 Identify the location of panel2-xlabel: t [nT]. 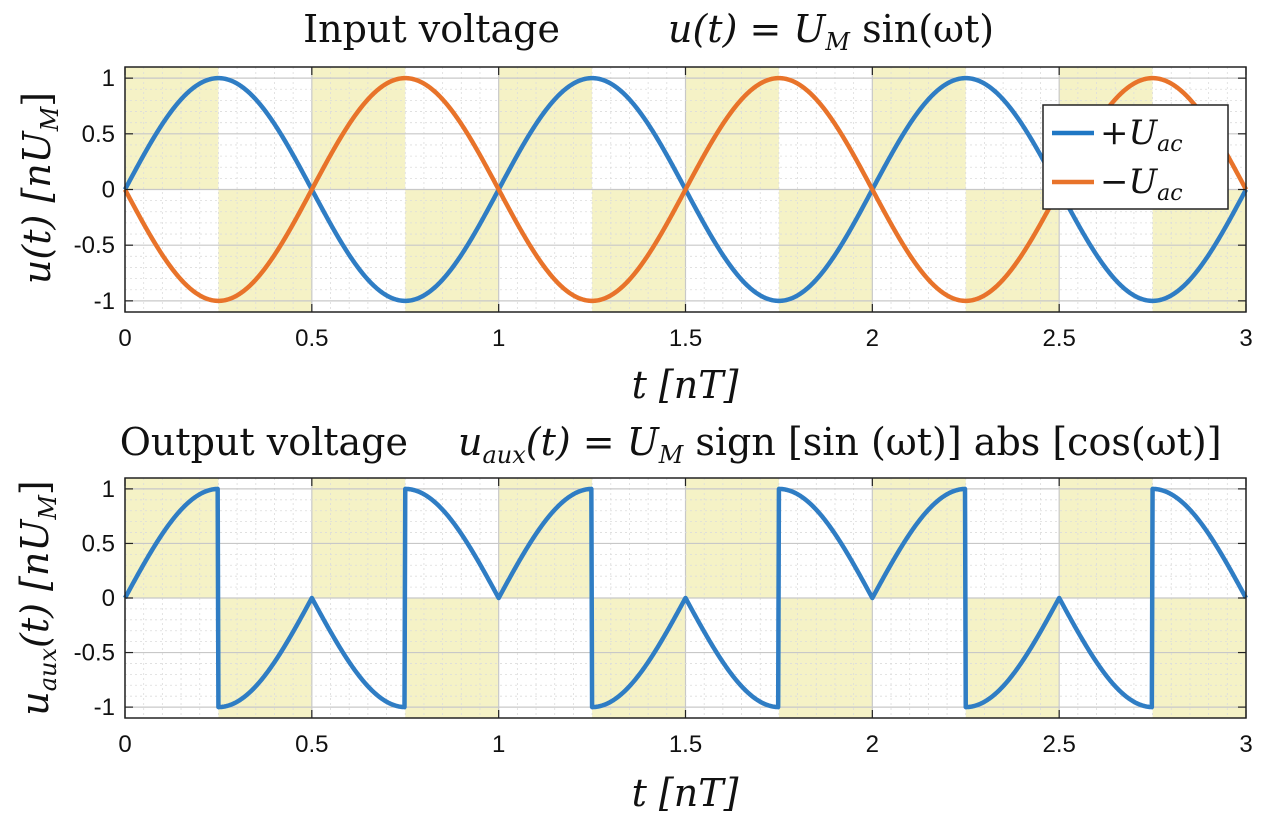
(685, 793).